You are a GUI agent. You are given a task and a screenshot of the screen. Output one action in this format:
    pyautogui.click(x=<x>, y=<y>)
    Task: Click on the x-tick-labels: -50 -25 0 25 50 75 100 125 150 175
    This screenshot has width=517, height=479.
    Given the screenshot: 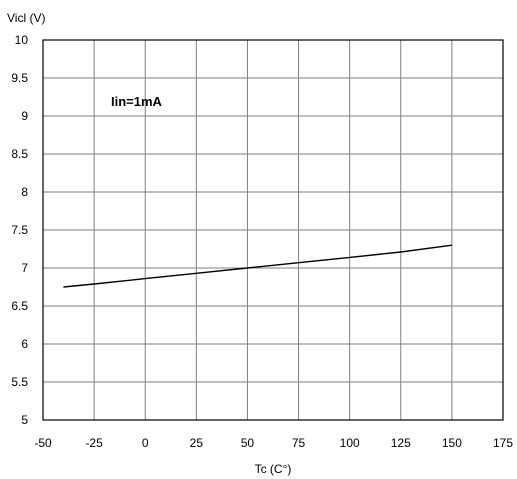 What is the action you would take?
    pyautogui.click(x=273, y=443)
    